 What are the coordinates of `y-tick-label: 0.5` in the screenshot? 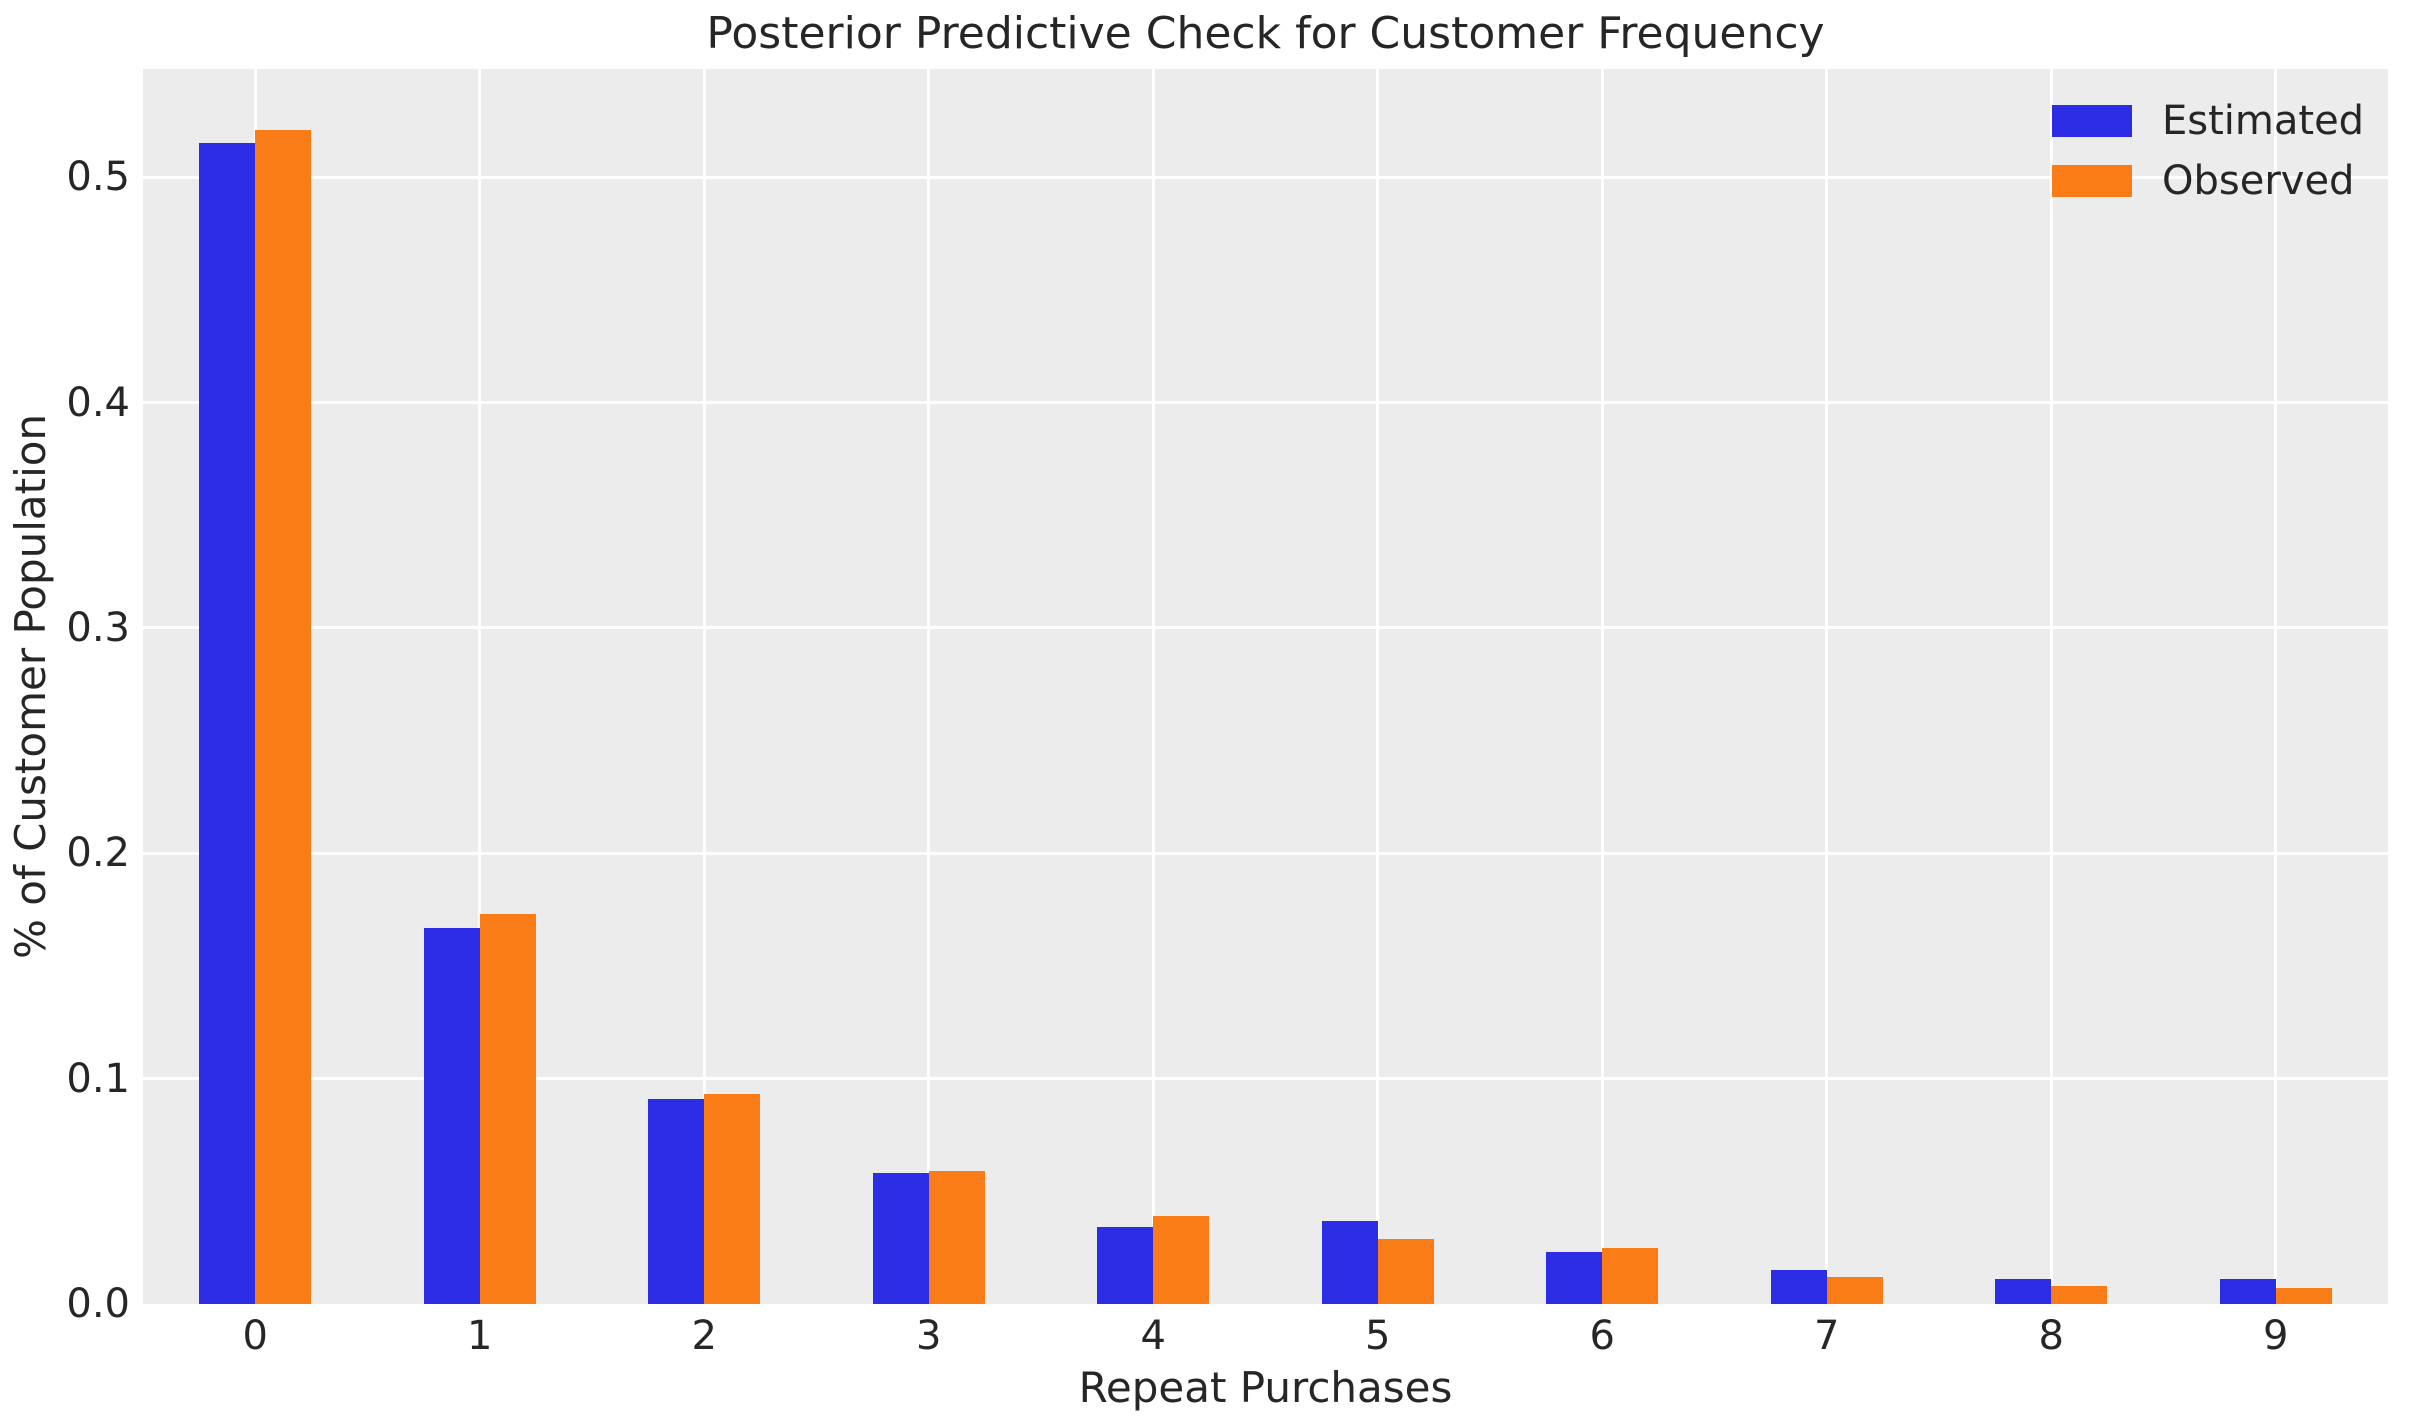 It's located at (98, 177).